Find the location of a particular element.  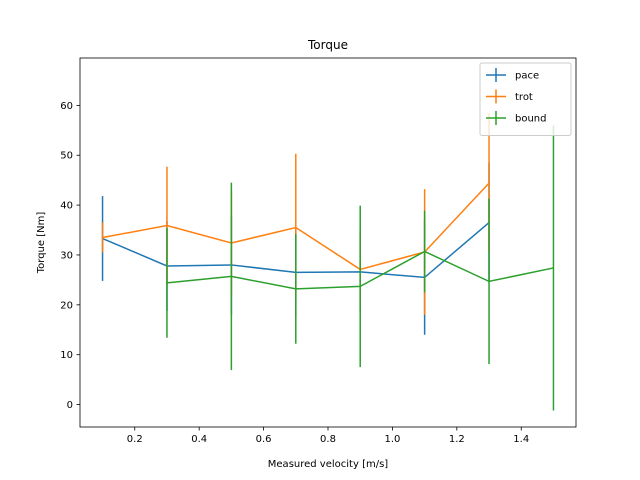

y-axis-label: Torque [Nm] is located at coordinates (41, 243).